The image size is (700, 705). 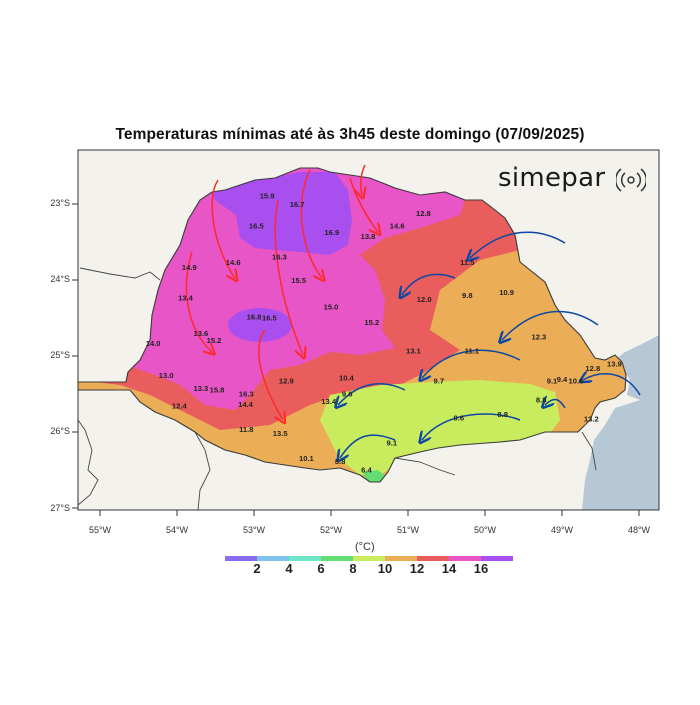 What do you see at coordinates (60, 355) in the screenshot?
I see `lat-label-25: 25°S` at bounding box center [60, 355].